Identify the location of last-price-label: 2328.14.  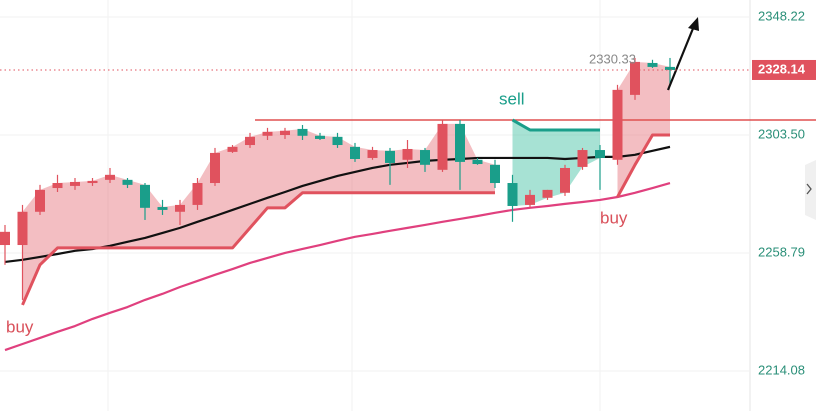
(782, 68).